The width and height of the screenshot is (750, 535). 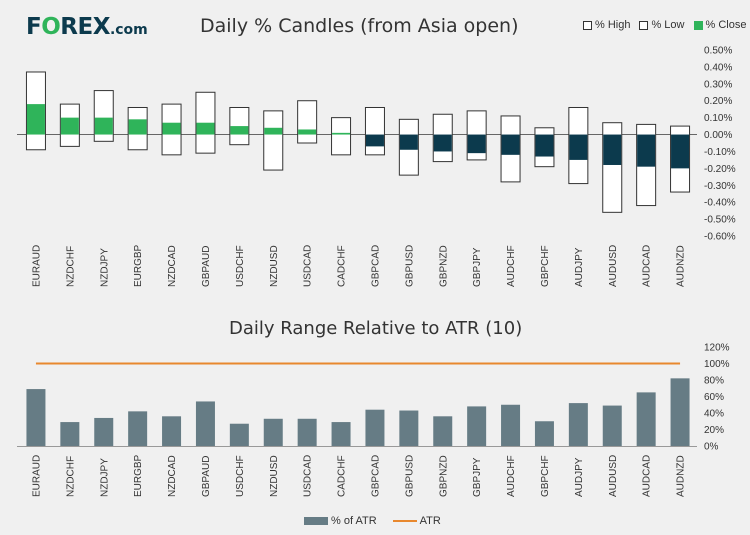 What do you see at coordinates (644, 25) in the screenshot?
I see `legend-low-swatch` at bounding box center [644, 25].